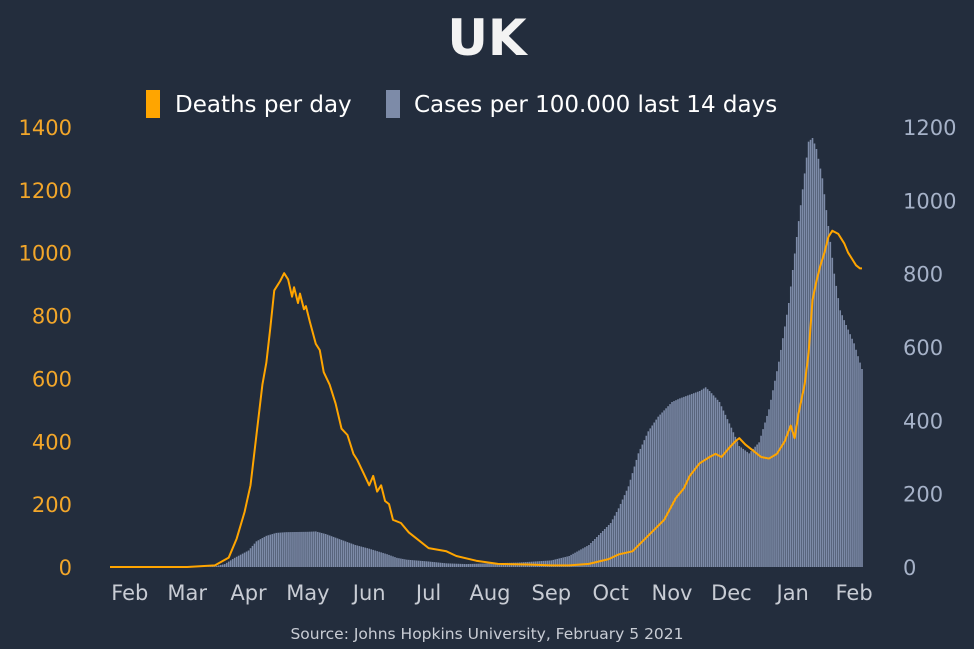 The height and width of the screenshot is (649, 974). I want to click on x-tick-label: Dec, so click(731, 593).